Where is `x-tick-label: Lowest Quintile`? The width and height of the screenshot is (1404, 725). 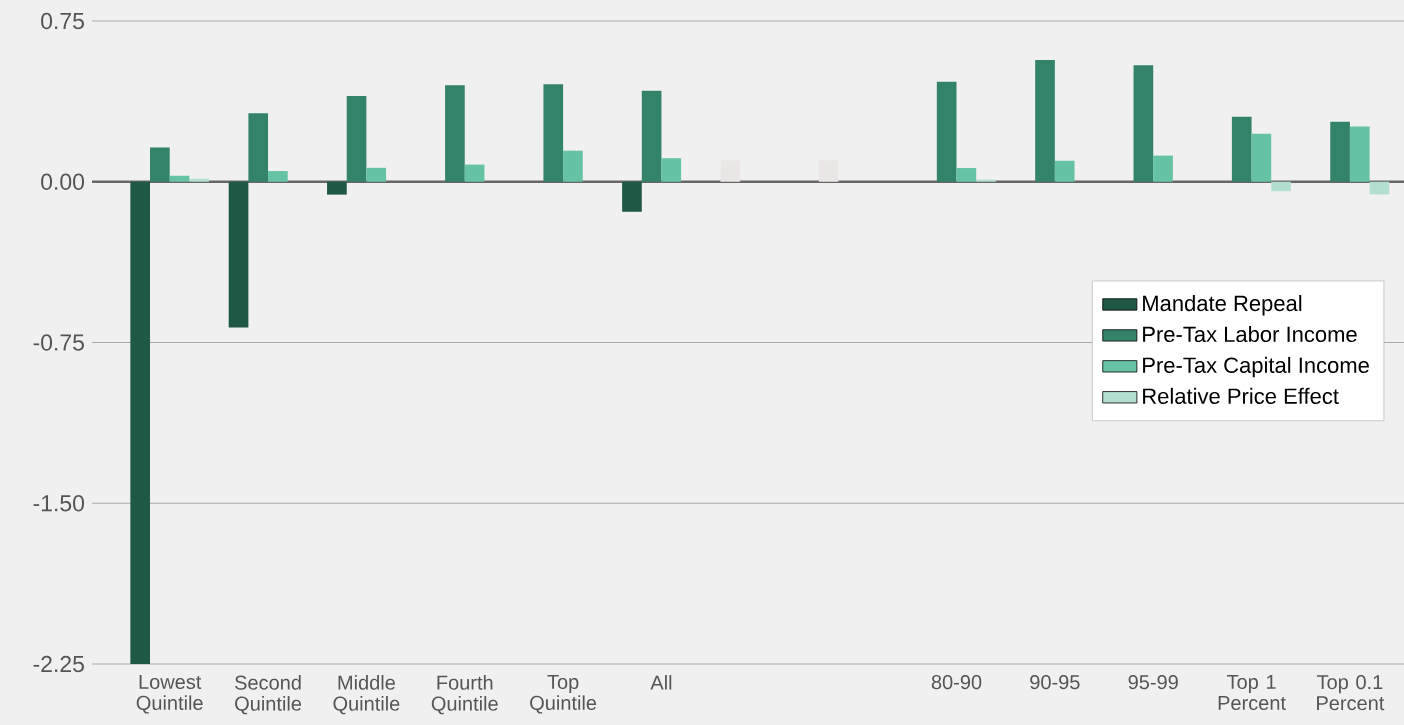 x-tick-label: Lowest Quintile is located at coordinates (169, 694).